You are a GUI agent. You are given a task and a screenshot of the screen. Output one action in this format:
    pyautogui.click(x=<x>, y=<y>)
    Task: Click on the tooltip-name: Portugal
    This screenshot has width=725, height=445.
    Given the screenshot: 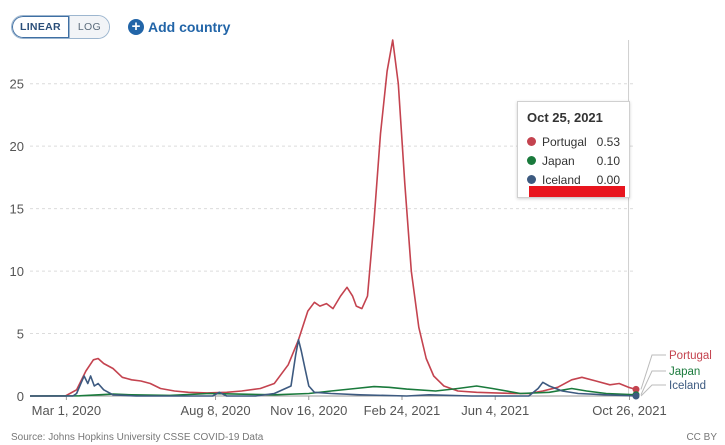 What is the action you would take?
    pyautogui.click(x=564, y=141)
    